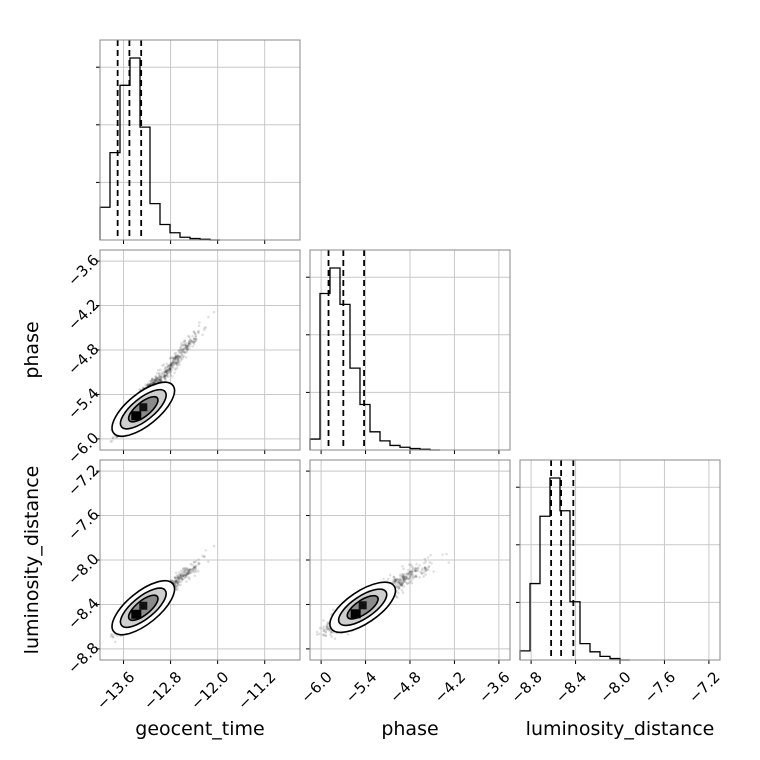 This screenshot has width=760, height=760. Describe the element at coordinates (198, 561) in the screenshot. I see `scatter-panel-luminosity_distance-vs-geocent_time` at that location.